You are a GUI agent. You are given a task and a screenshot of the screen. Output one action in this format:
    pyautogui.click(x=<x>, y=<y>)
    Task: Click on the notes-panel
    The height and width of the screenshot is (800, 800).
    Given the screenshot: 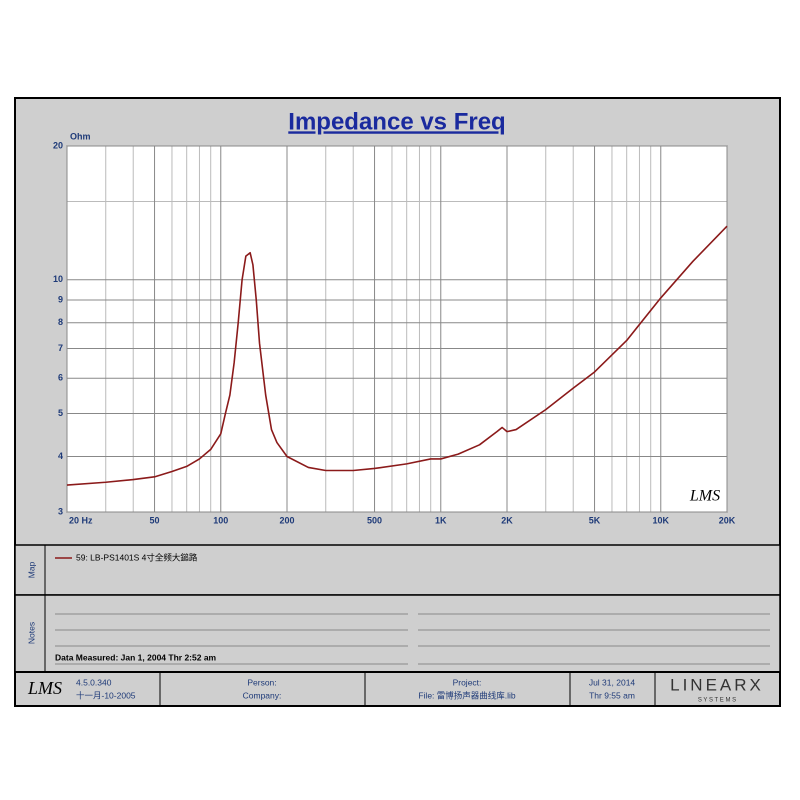 What is the action you would take?
    pyautogui.click(x=397, y=633)
    